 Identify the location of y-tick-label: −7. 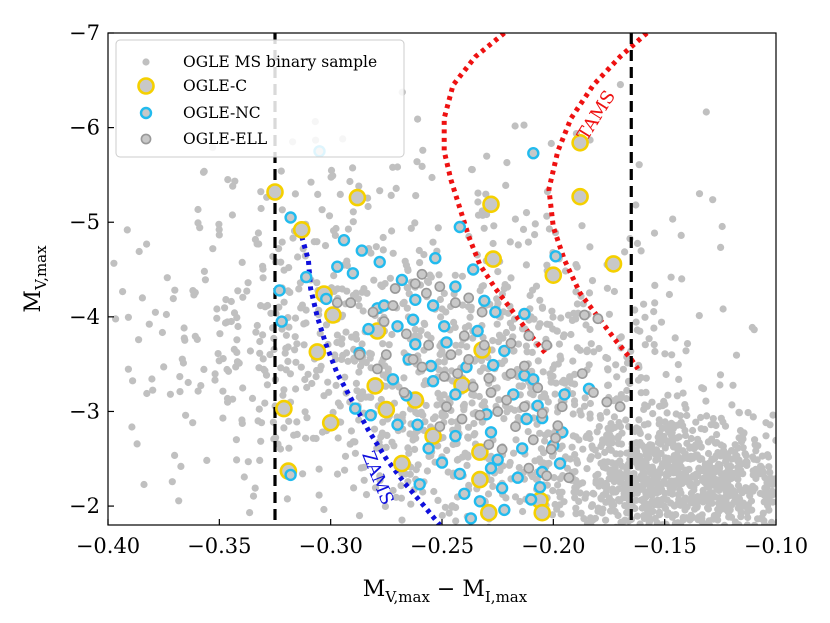
(84, 33).